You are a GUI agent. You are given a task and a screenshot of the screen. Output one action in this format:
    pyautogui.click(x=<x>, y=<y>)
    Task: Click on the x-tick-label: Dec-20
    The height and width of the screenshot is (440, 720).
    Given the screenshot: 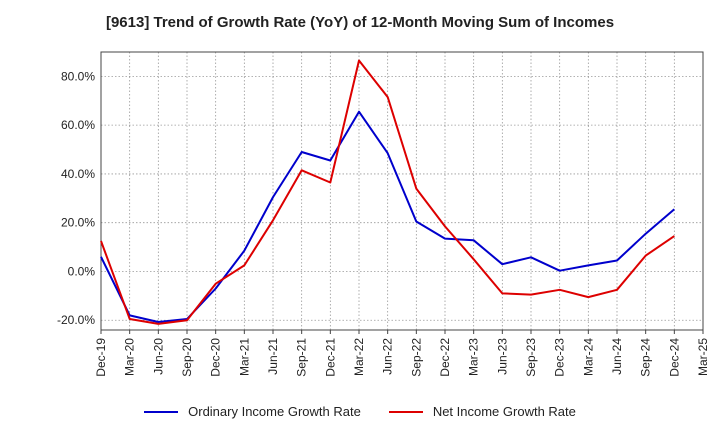 What is the action you would take?
    pyautogui.click(x=216, y=357)
    